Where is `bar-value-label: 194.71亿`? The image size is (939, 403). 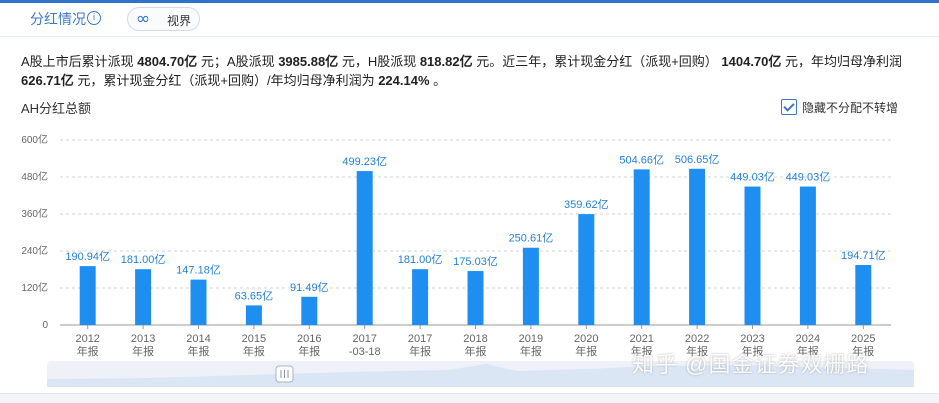
bar-value-label: 194.71亿 is located at coordinates (863, 255).